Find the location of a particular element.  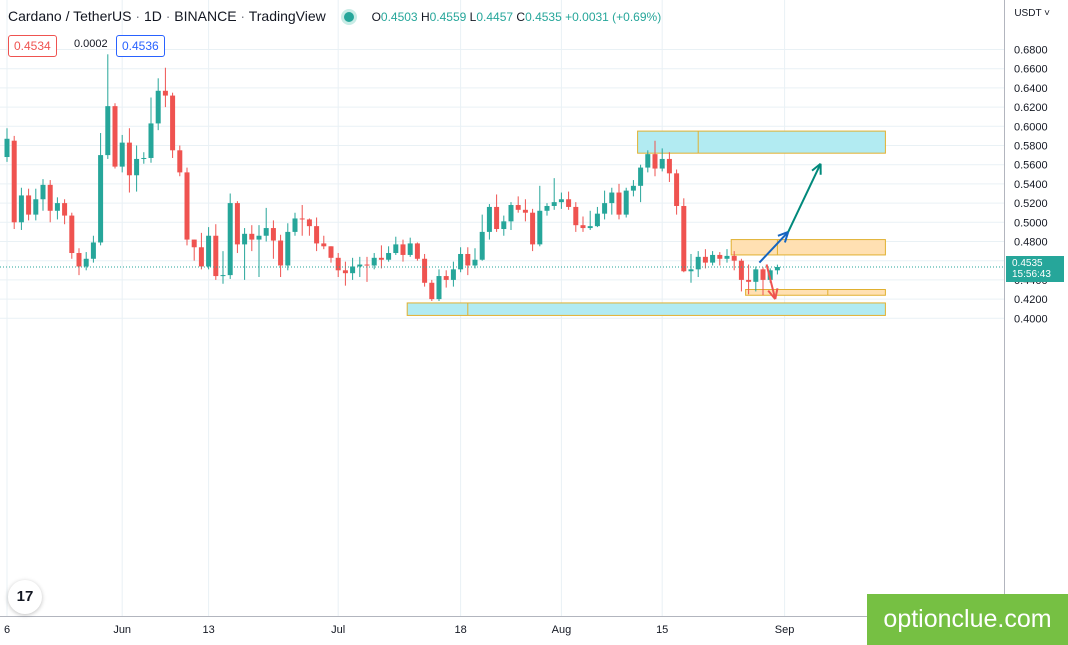

currency-selector: USDT ˅ is located at coordinates (1032, 13).